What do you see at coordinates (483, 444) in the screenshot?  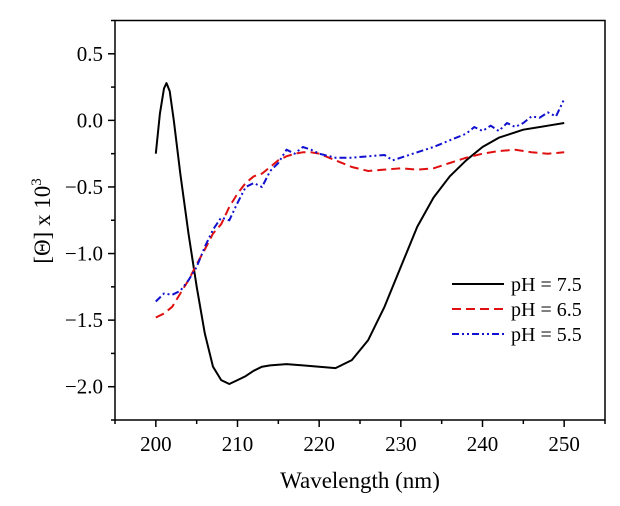 I see `x-tick-label: 240` at bounding box center [483, 444].